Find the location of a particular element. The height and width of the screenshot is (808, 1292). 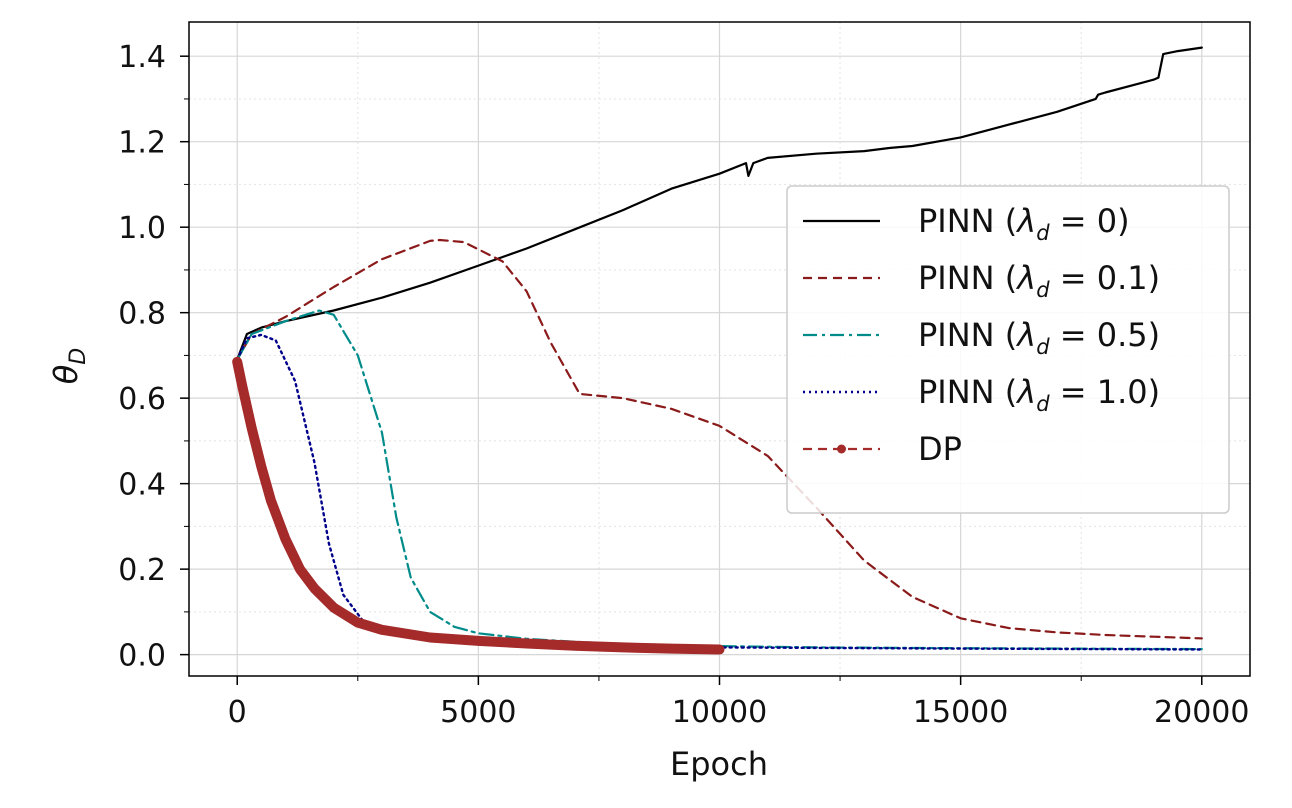

legend-label-4: DP is located at coordinates (940, 449).